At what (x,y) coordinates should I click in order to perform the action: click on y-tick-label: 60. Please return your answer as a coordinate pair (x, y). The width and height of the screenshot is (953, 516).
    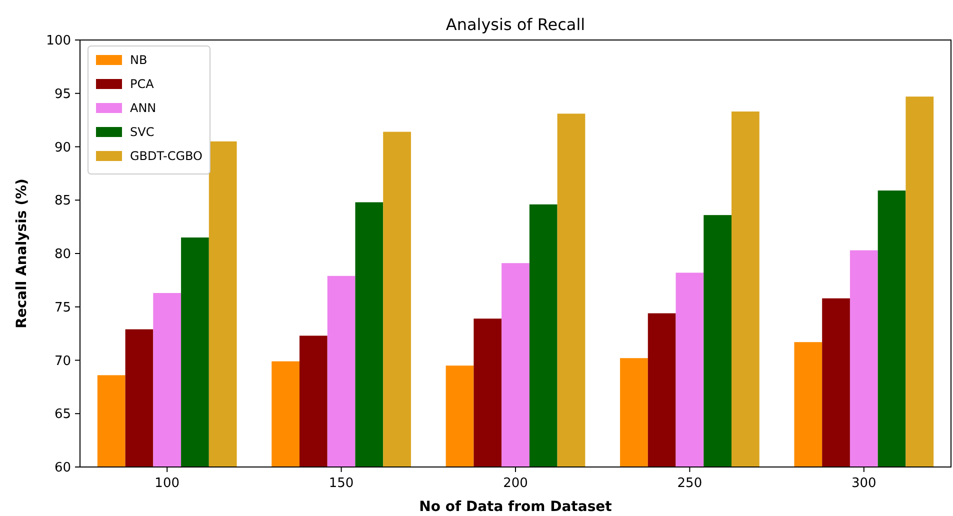
    Looking at the image, I should click on (62, 468).